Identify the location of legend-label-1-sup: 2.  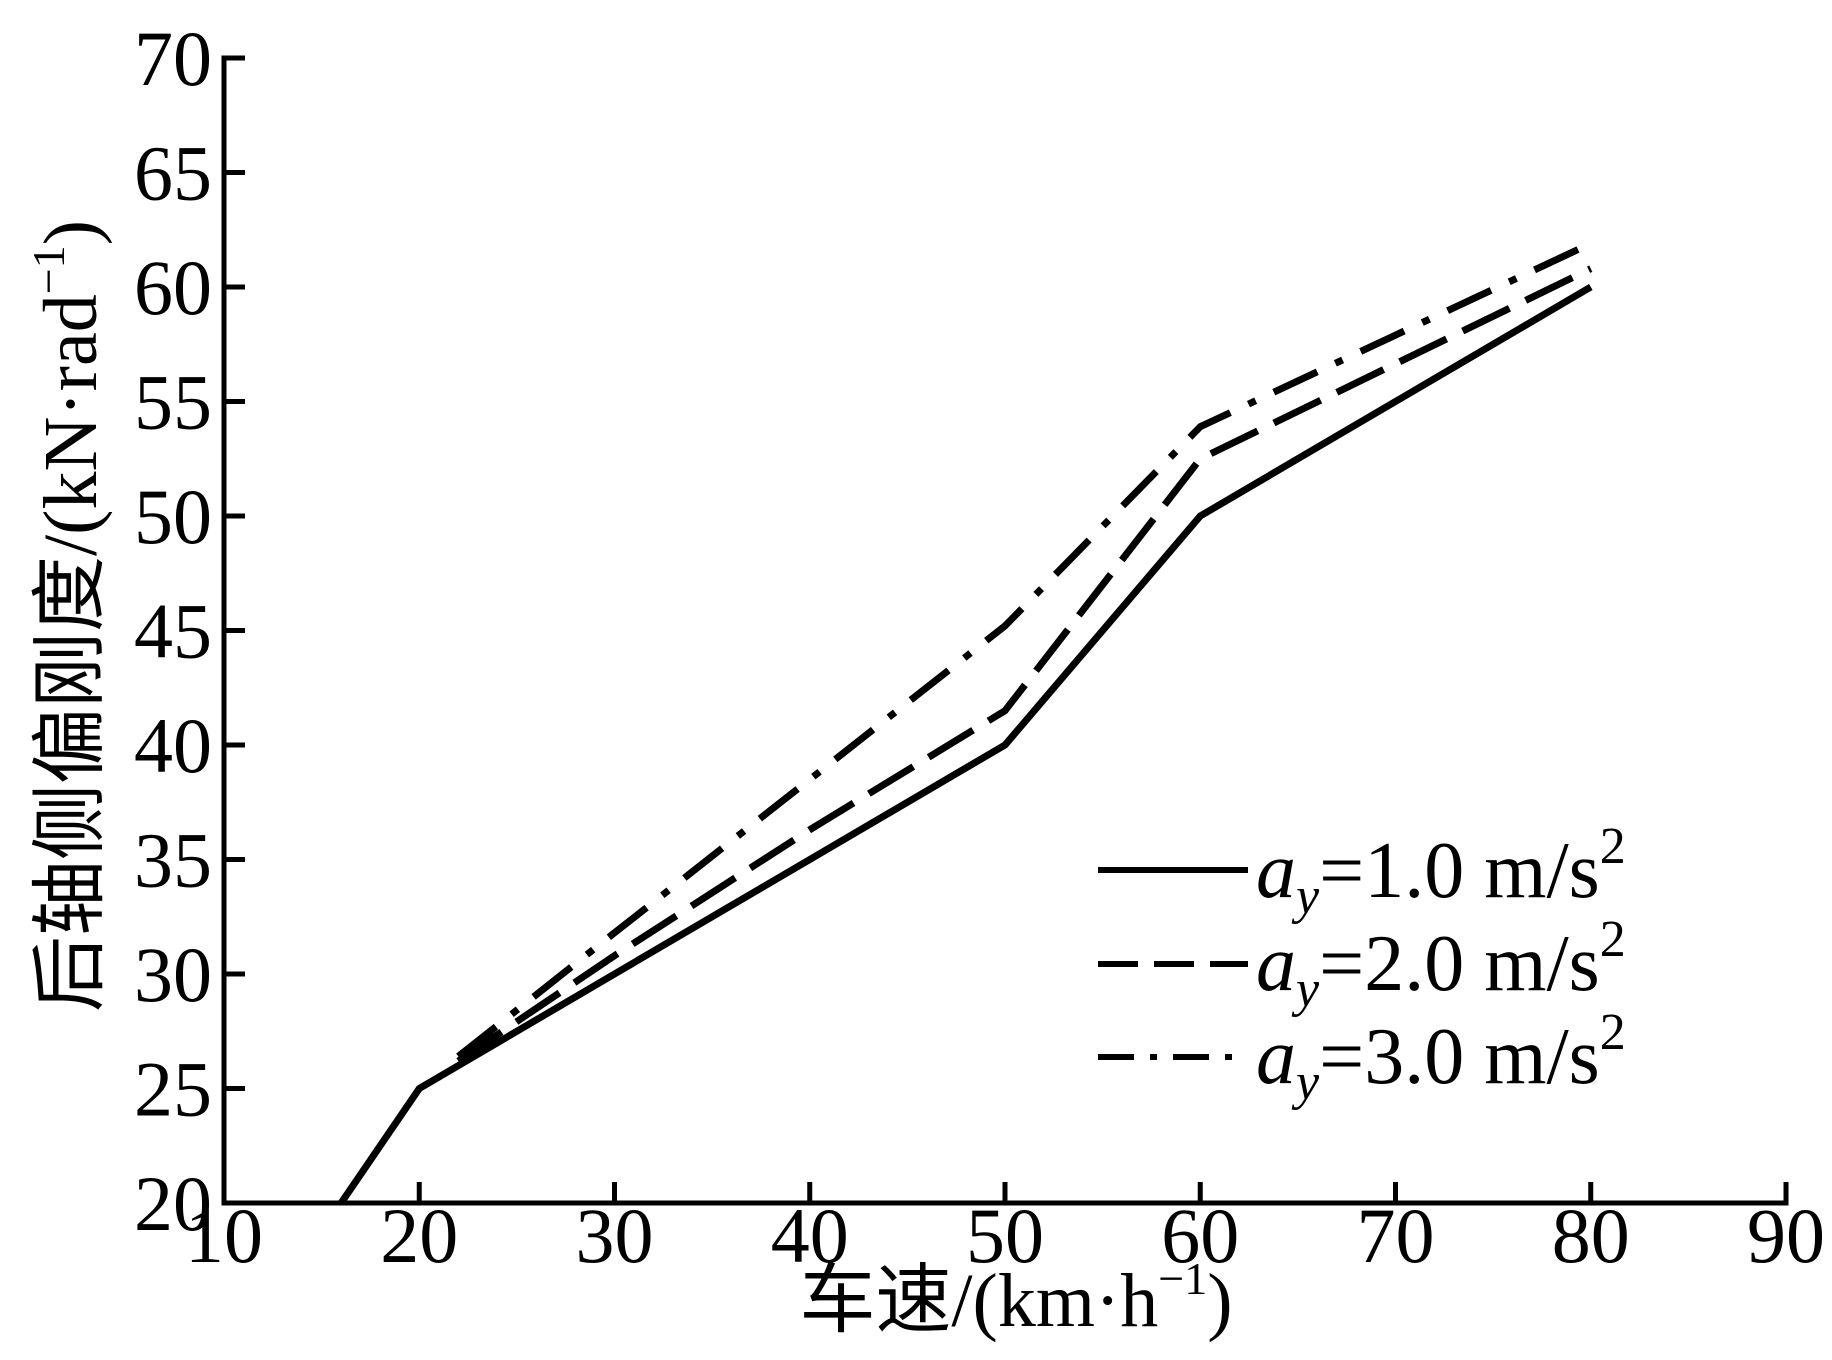
(1613, 846).